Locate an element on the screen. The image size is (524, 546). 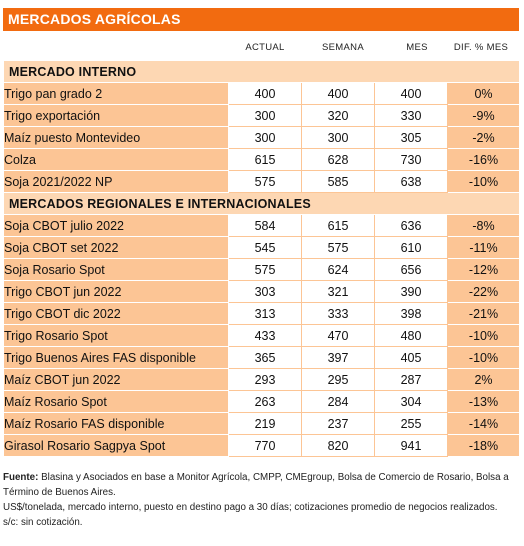
table-row: Maíz Rosario Spot 263 284 304 -13% is located at coordinates (262, 401).